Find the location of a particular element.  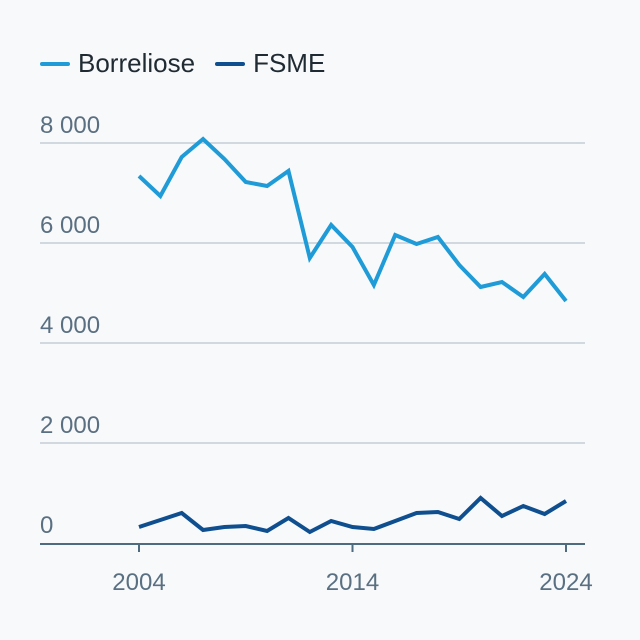

y-tick-label: 0 is located at coordinates (46, 525).